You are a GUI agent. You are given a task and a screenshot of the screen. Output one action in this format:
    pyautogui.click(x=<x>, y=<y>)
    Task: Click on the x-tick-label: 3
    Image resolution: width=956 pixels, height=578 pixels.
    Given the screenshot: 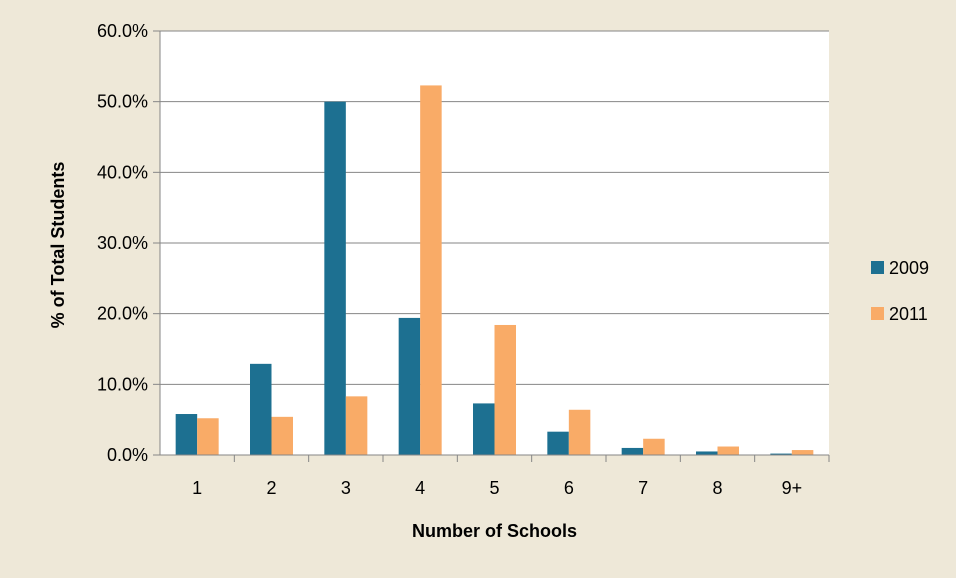 What is the action you would take?
    pyautogui.click(x=346, y=488)
    